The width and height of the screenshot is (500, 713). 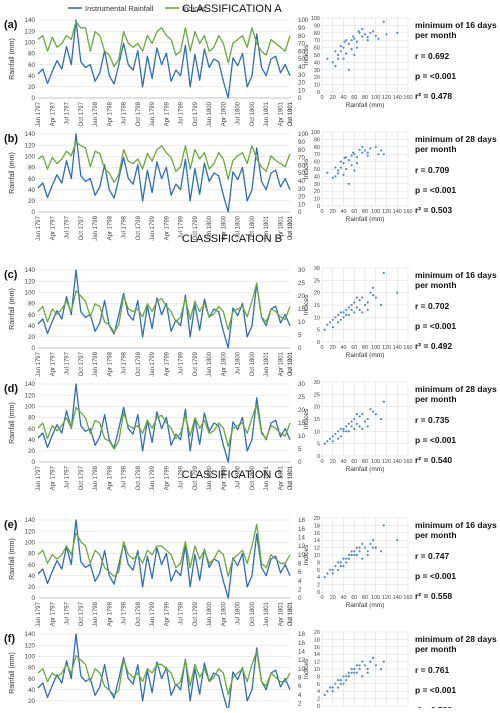 What do you see at coordinates (30, 656) in the screenshot?
I see `y-tick-label: 100` at bounding box center [30, 656].